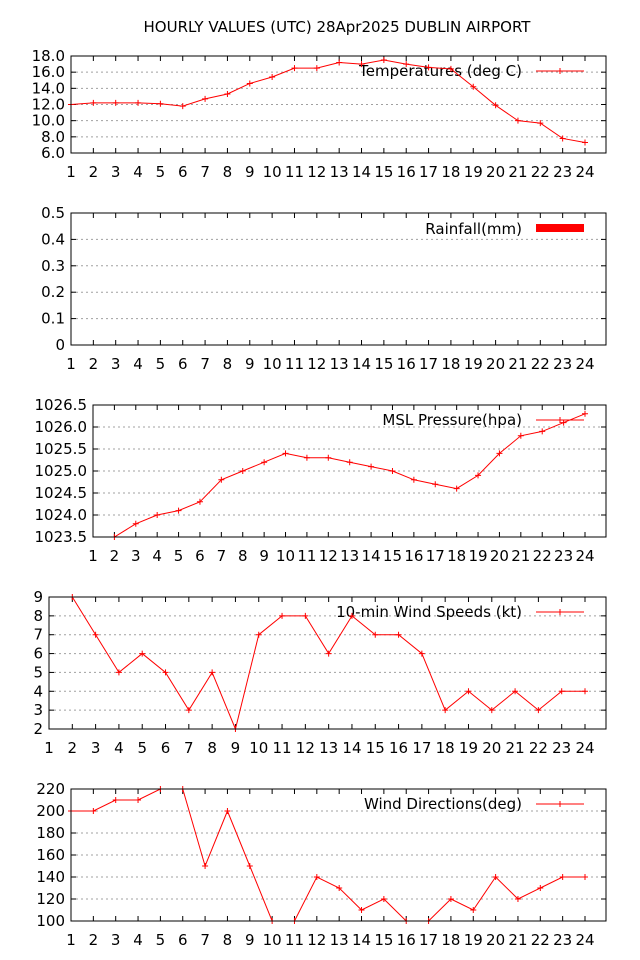 The height and width of the screenshot is (960, 640). What do you see at coordinates (38, 616) in the screenshot?
I see `y-tick-label: 8` at bounding box center [38, 616].